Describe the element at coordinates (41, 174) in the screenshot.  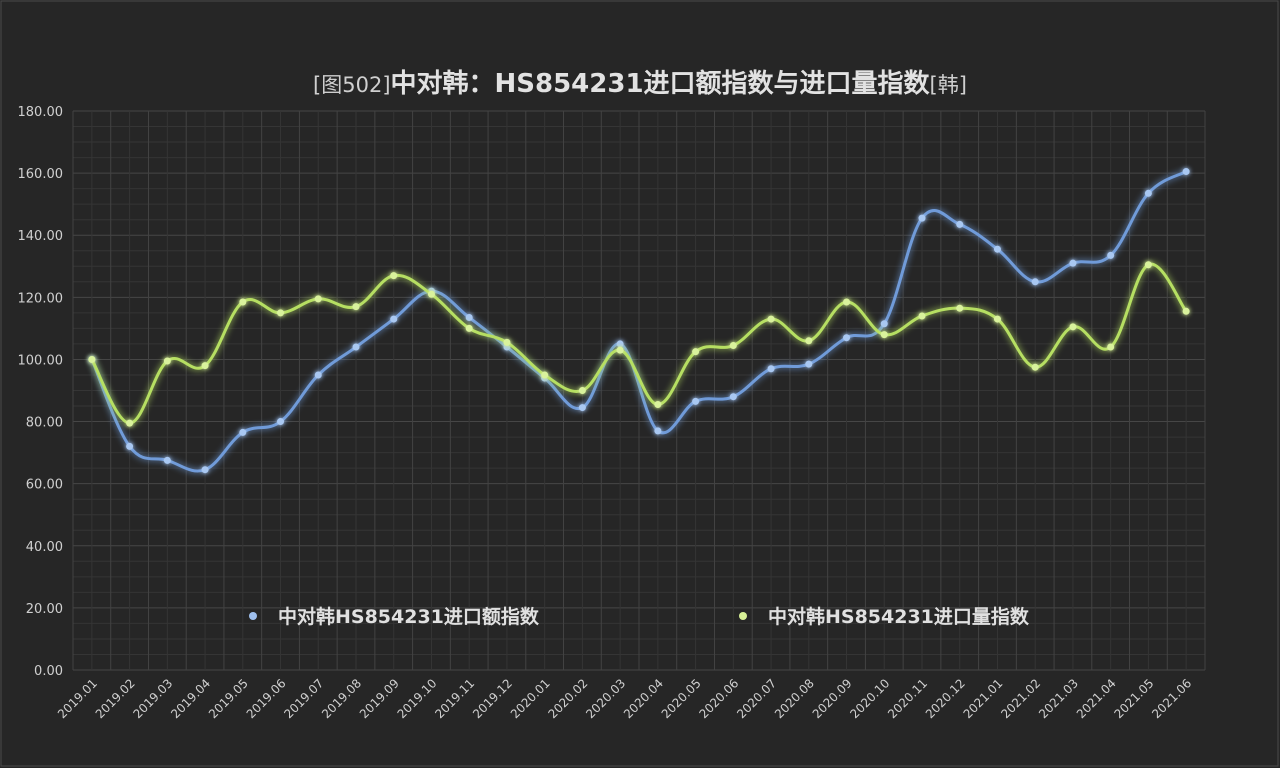
I see `y-tick-label: 160.00` at that location.